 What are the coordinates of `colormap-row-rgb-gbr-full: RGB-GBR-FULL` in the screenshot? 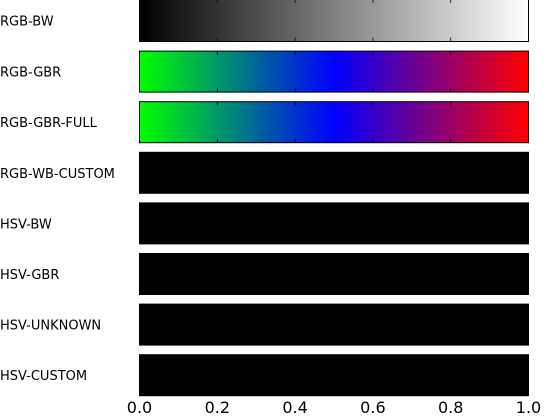 It's located at (264, 122).